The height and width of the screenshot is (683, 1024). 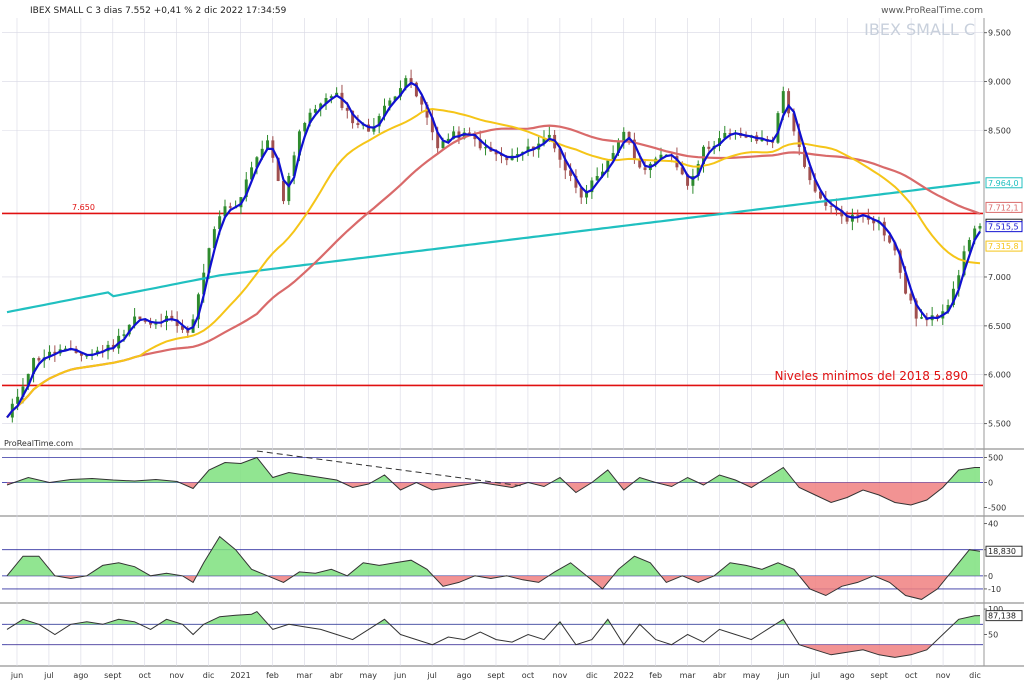 I want to click on y-tick-label: 7.000, so click(x=999, y=277).